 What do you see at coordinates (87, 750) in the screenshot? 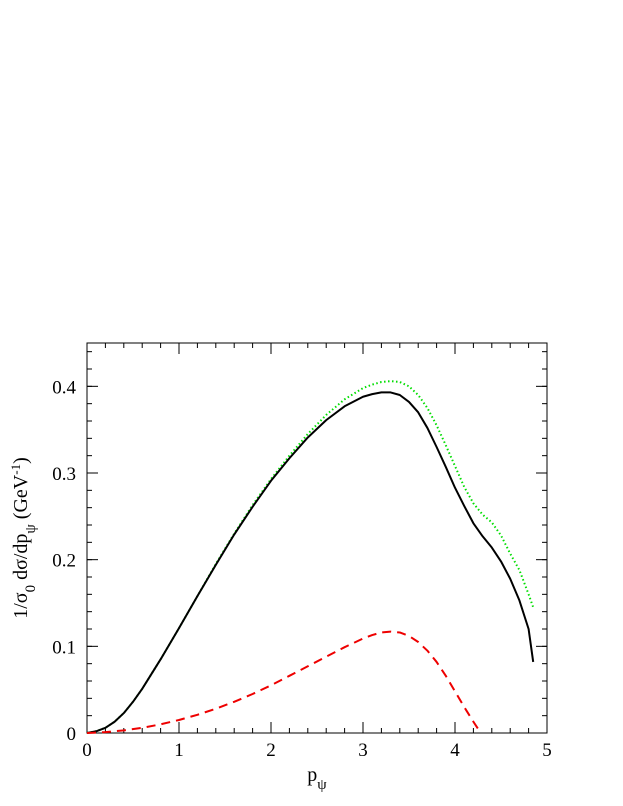
I see `x-tick-label: 0` at bounding box center [87, 750].